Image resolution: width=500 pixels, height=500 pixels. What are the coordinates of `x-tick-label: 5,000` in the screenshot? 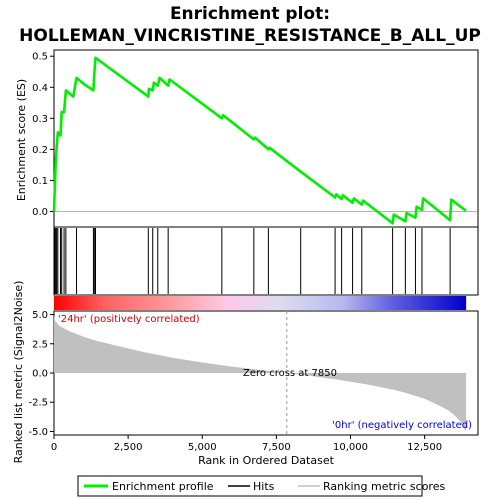 It's located at (202, 447).